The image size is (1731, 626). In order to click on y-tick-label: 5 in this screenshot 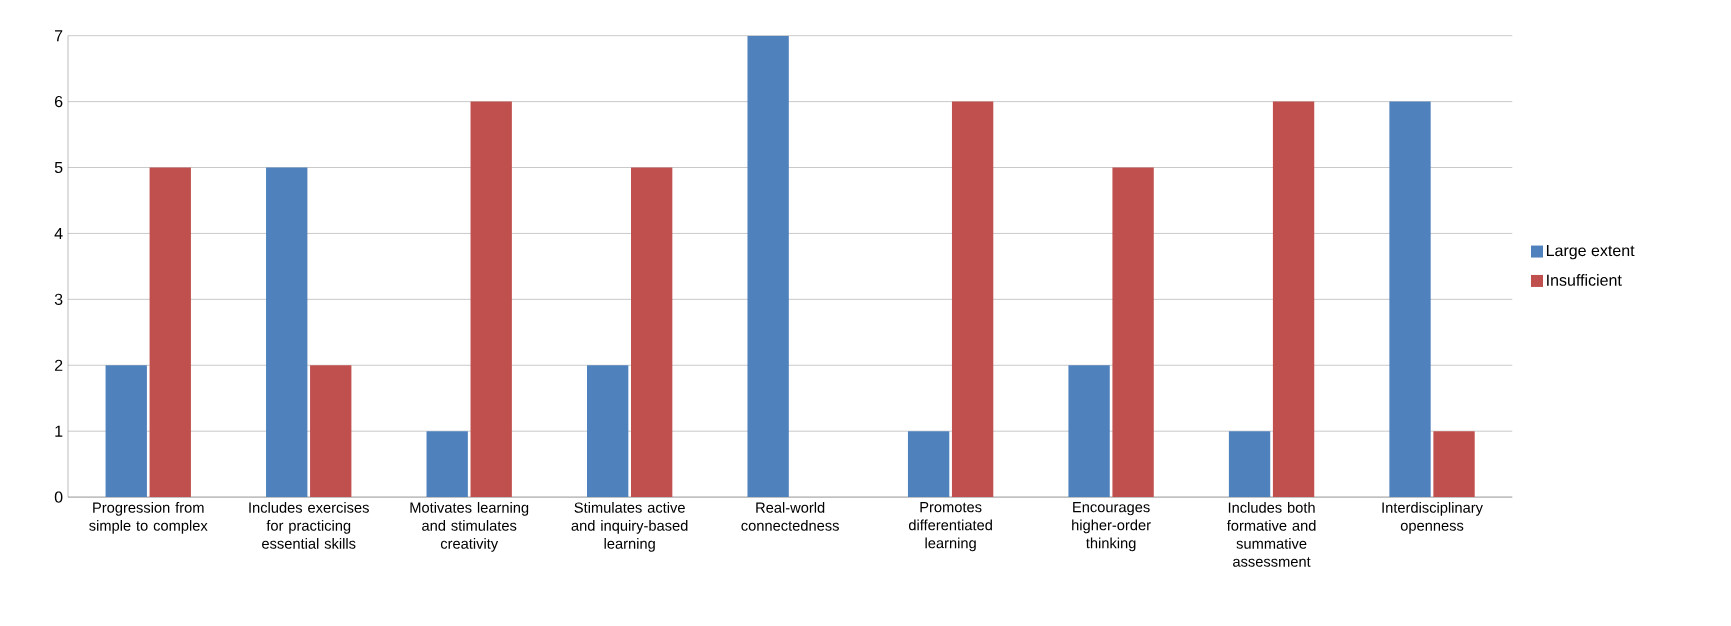, I will do `click(58, 167)`.